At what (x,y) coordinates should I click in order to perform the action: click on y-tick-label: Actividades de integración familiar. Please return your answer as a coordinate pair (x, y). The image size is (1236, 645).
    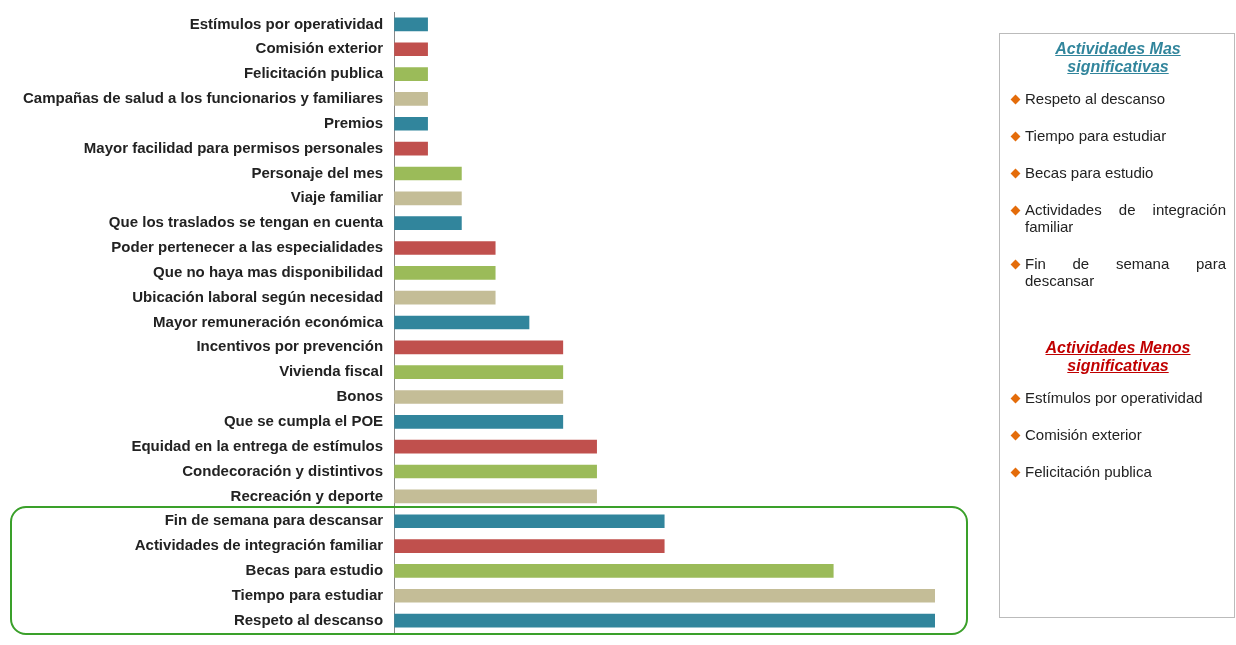
    Looking at the image, I should click on (259, 545).